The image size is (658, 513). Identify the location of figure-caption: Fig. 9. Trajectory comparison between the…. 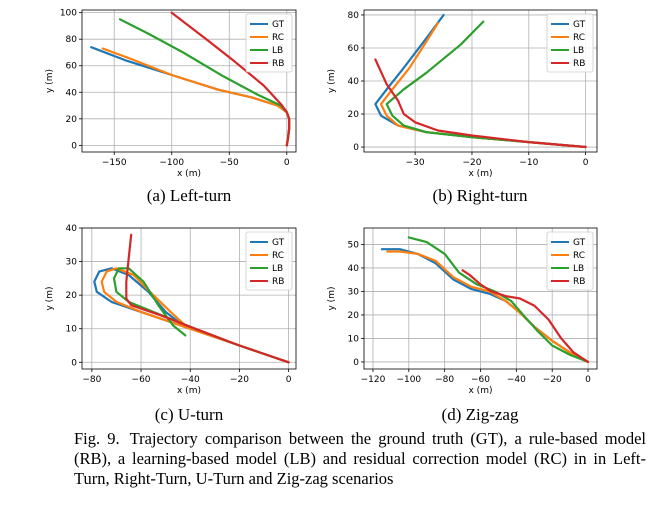
(360, 459).